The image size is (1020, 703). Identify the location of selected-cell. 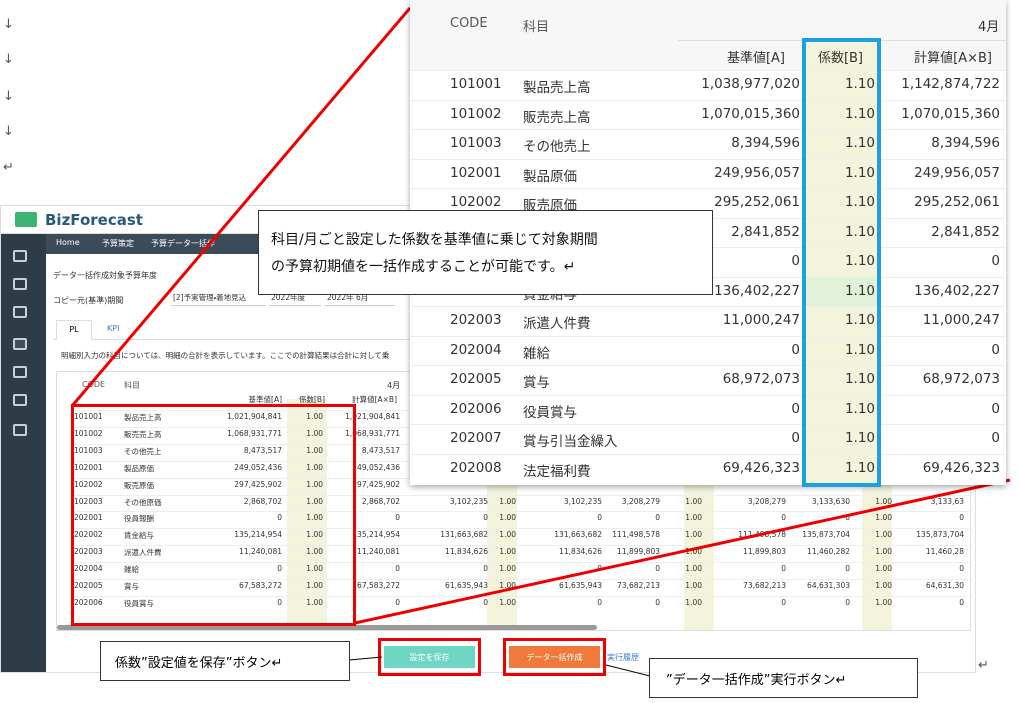
(841, 291).